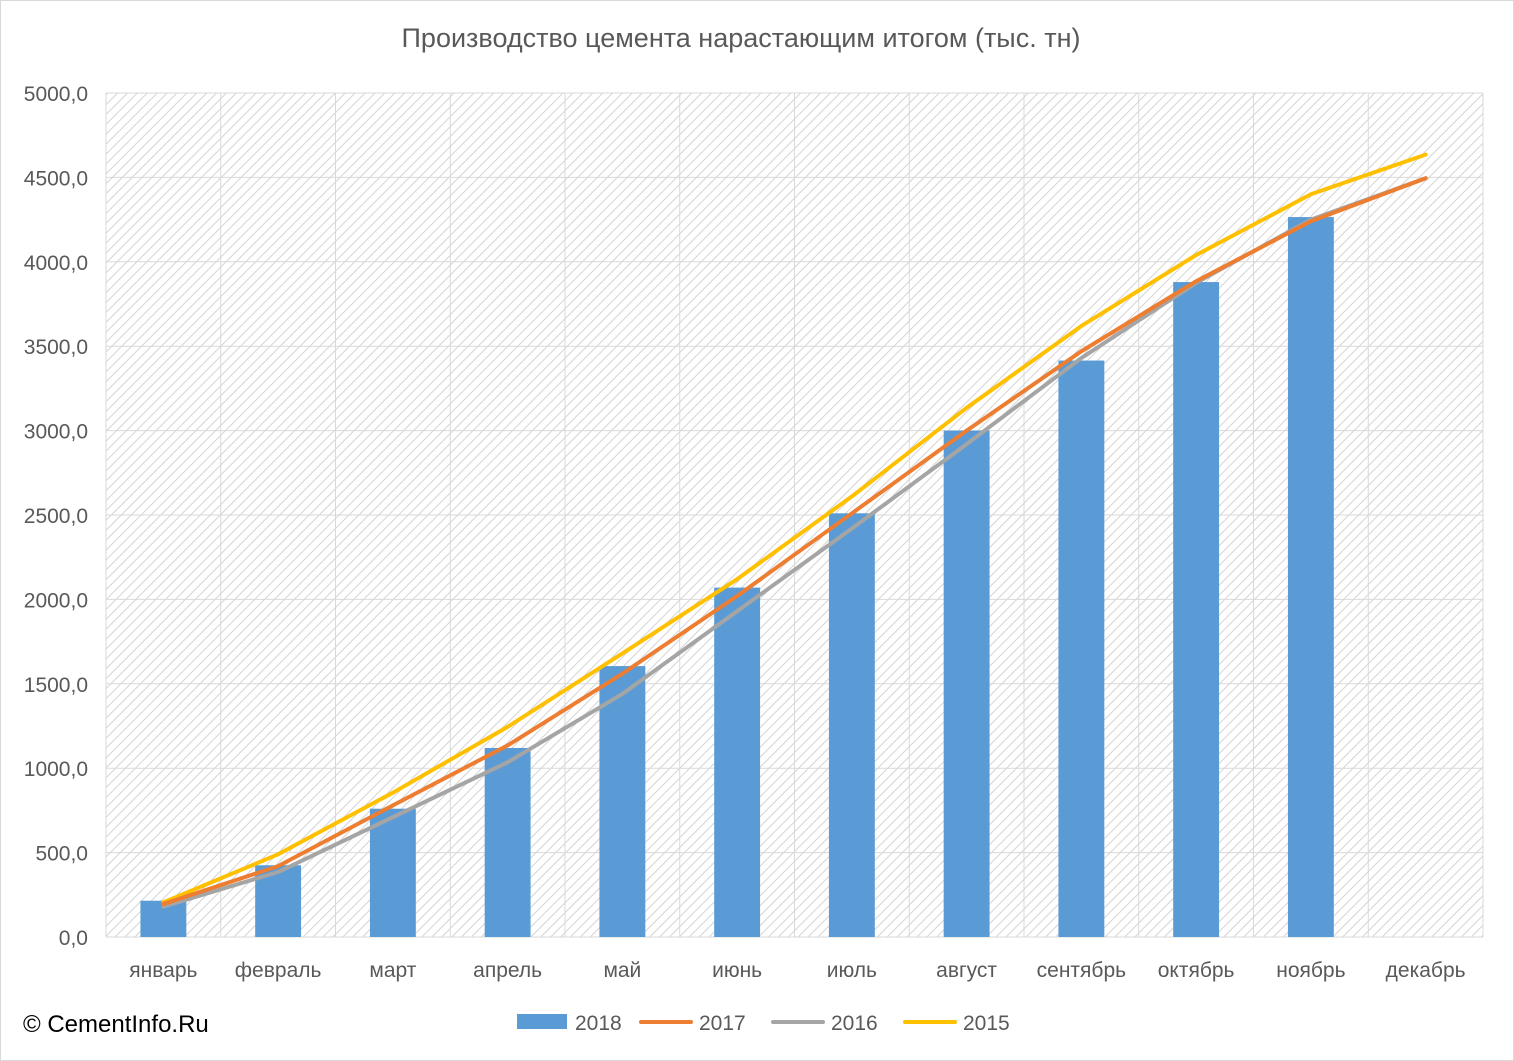 The width and height of the screenshot is (1514, 1061). What do you see at coordinates (56, 347) in the screenshot?
I see `y-tick-label: 3500,0` at bounding box center [56, 347].